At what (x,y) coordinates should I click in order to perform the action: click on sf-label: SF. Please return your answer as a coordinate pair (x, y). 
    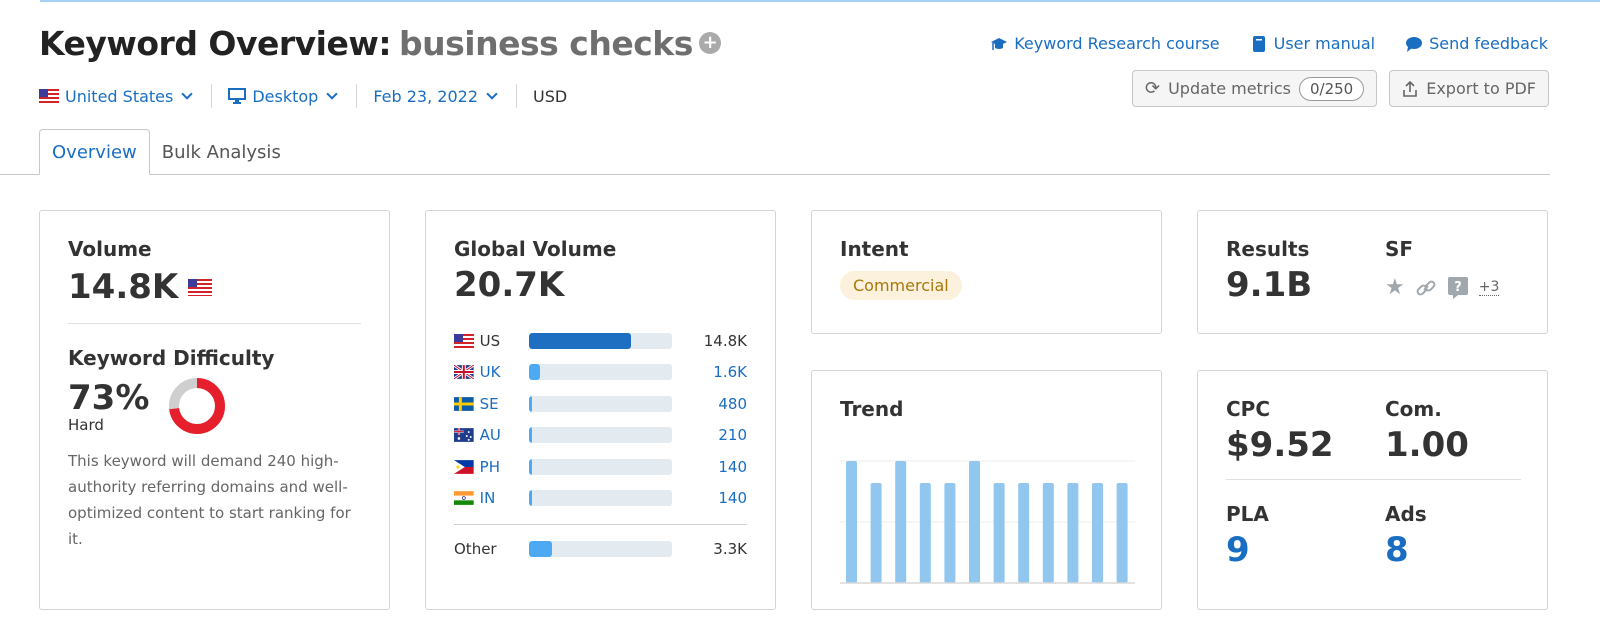
    Looking at the image, I should click on (1399, 249).